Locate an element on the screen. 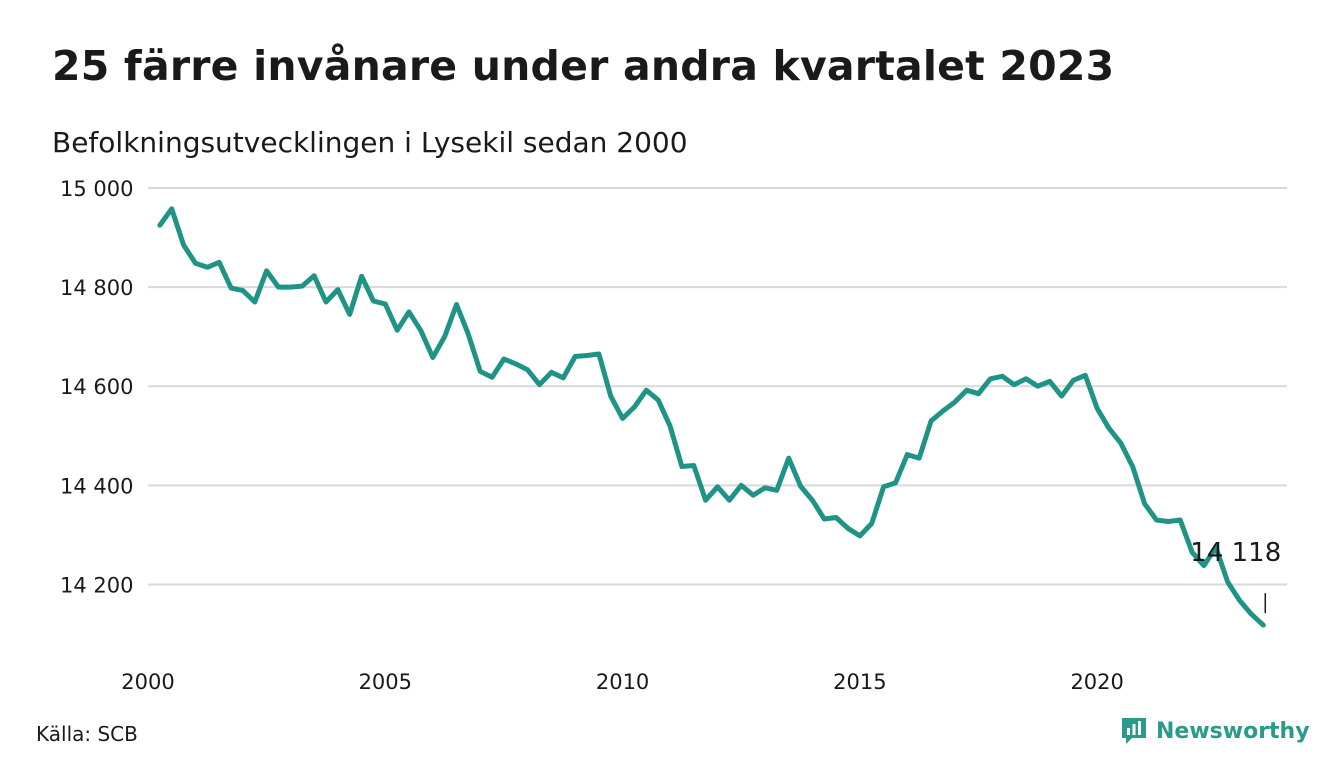 The height and width of the screenshot is (780, 1340). x-axis-tick-labels: 2000 2005 2010 2015 2020 is located at coordinates (622, 682).